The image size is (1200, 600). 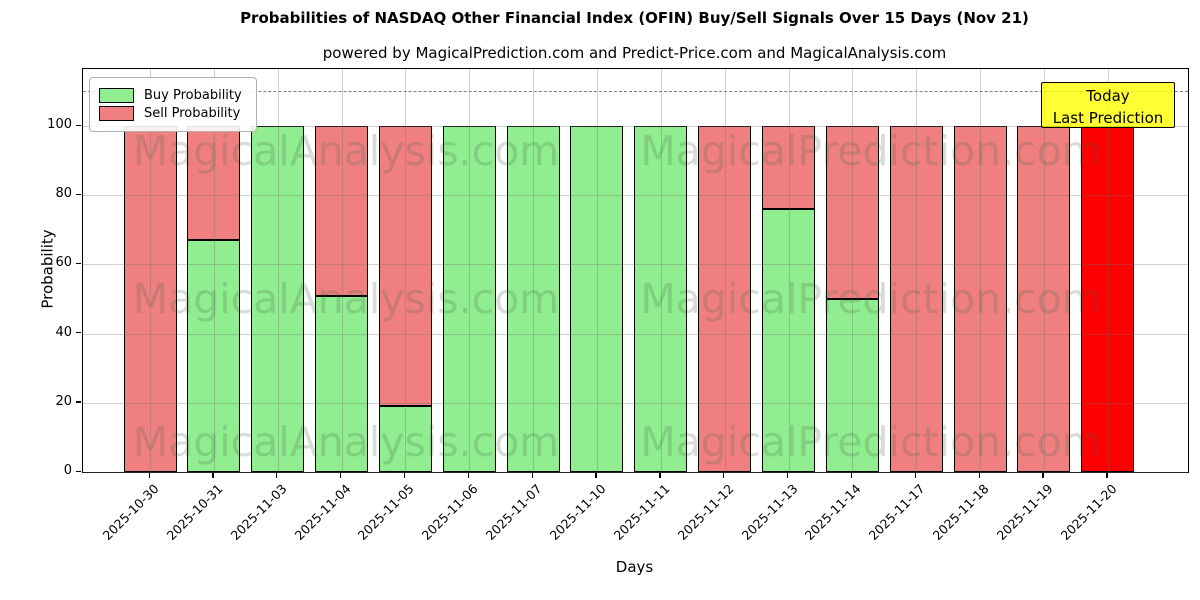 I want to click on y-tick-label: 0, so click(x=67, y=470).